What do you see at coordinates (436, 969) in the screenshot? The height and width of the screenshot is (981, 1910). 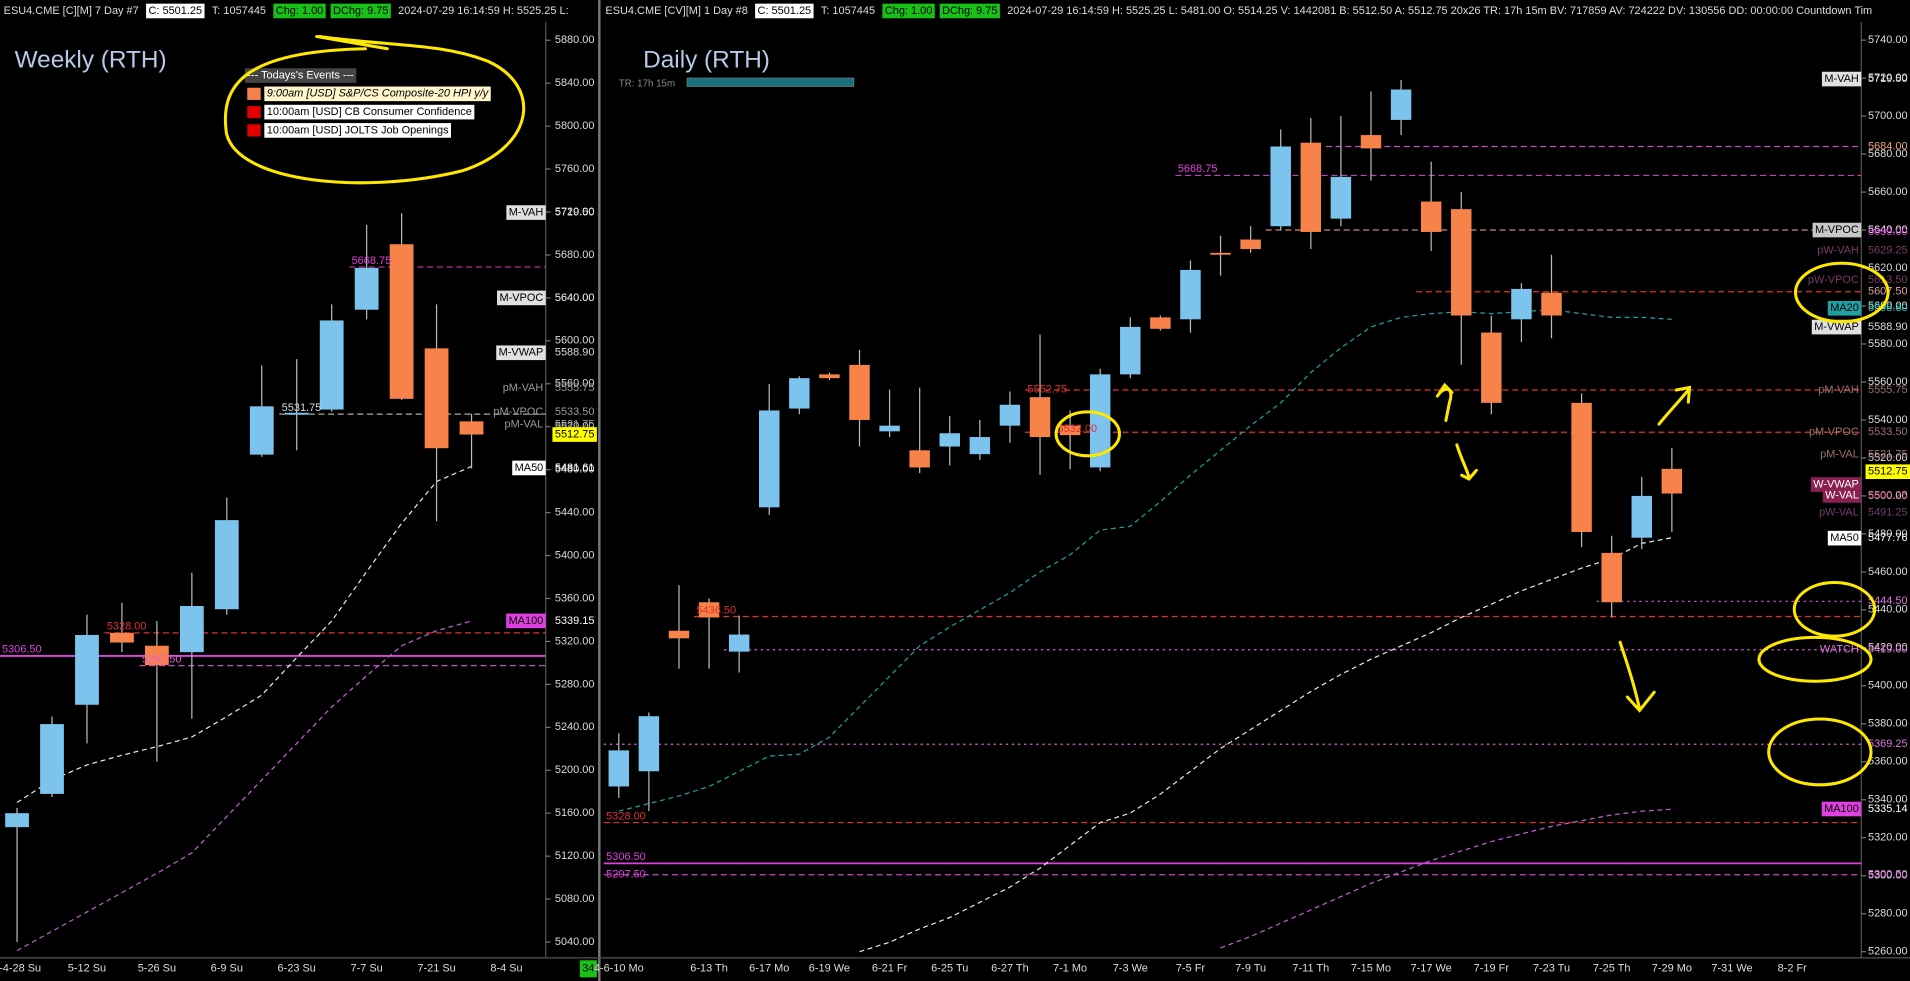 I see `x-tick-label: 7-21 Su` at bounding box center [436, 969].